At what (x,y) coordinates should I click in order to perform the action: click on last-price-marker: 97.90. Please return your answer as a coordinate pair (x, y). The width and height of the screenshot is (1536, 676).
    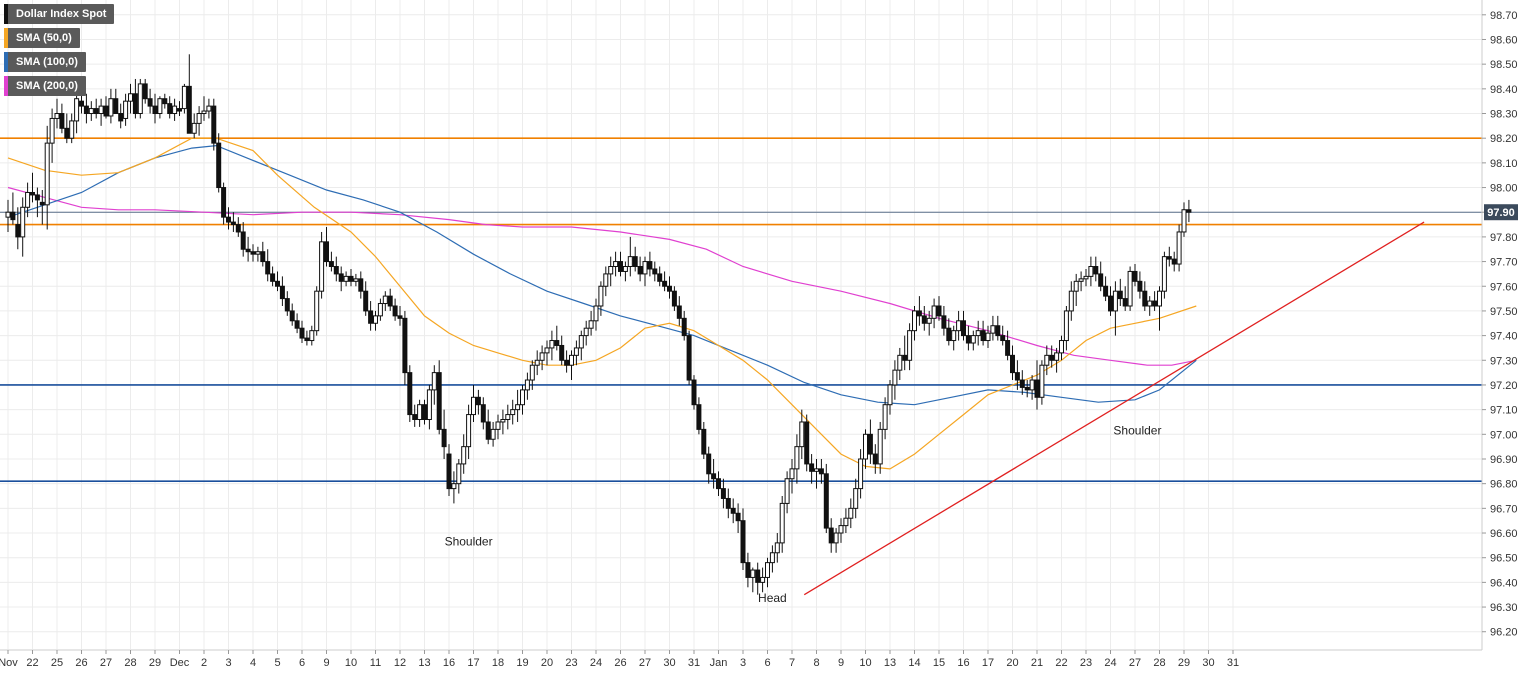
    Looking at the image, I should click on (1501, 212).